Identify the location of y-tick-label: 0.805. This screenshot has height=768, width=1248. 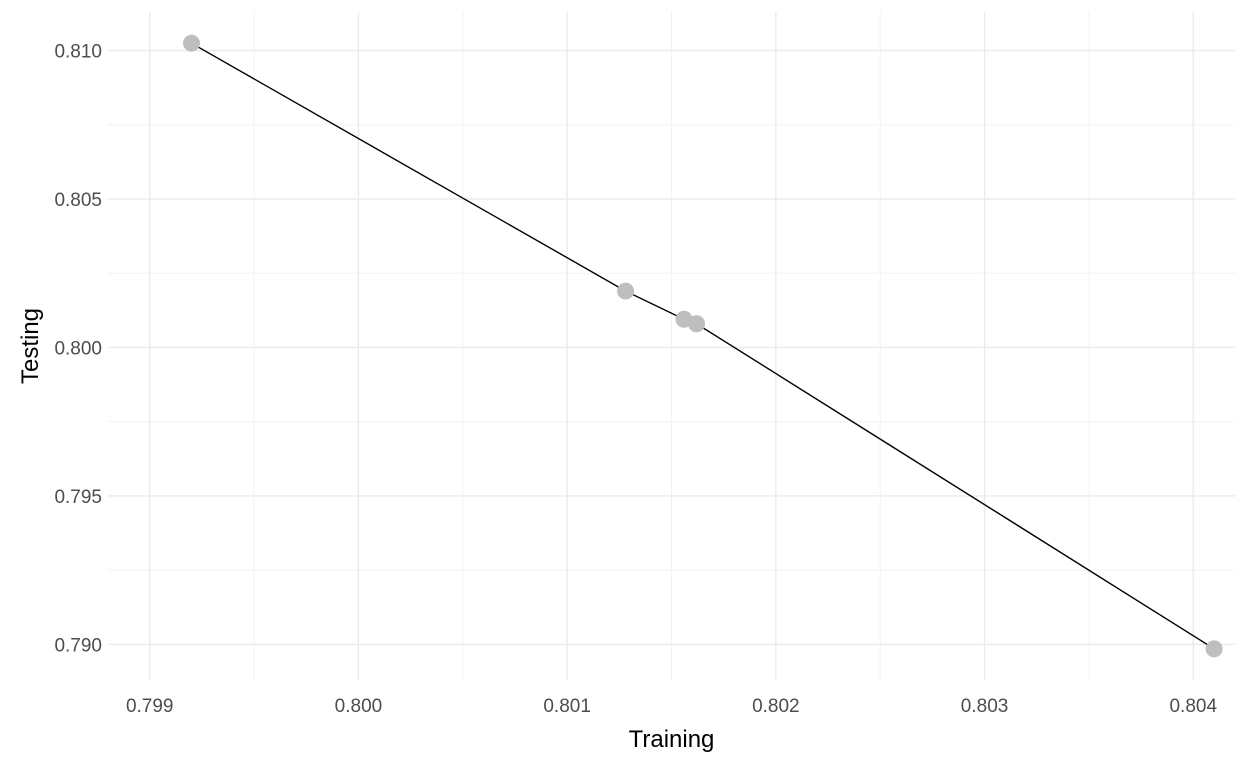
(78, 200).